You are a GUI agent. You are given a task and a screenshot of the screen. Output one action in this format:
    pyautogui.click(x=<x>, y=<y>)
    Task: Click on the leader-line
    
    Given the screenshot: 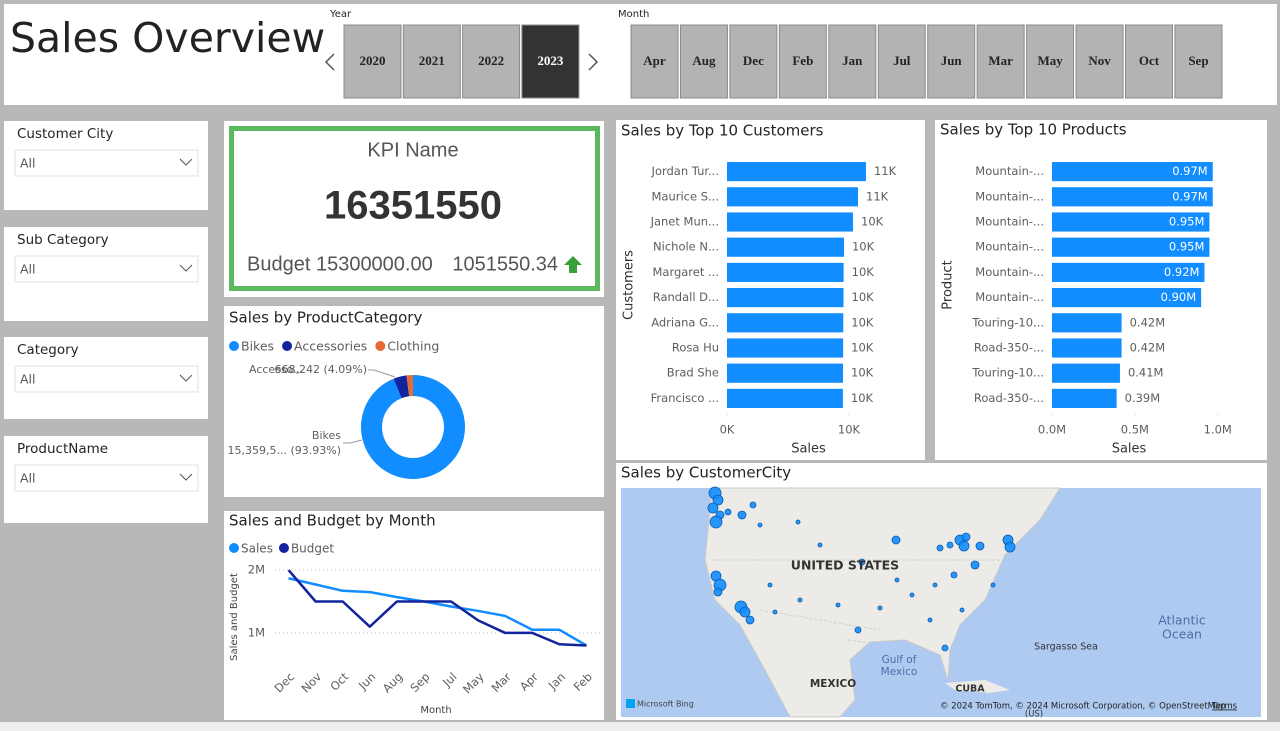 What is the action you would take?
    pyautogui.click(x=353, y=441)
    